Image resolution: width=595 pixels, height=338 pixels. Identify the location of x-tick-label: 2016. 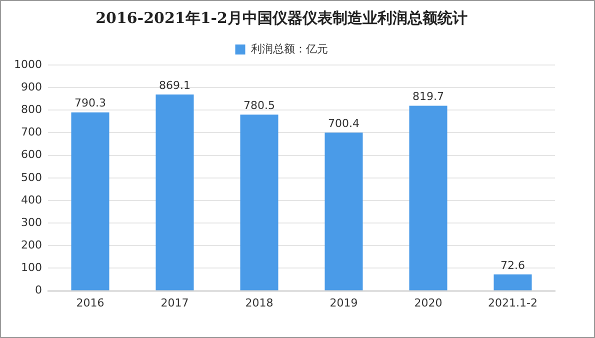
(90, 303).